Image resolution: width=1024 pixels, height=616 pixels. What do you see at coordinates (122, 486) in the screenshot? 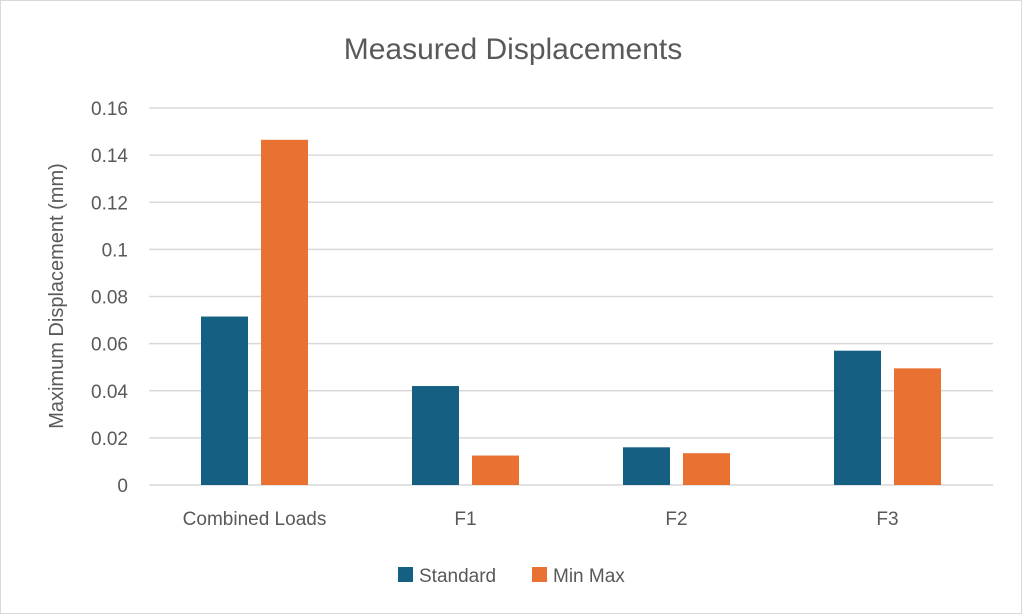
I see `y-tick-label: 0` at bounding box center [122, 486].